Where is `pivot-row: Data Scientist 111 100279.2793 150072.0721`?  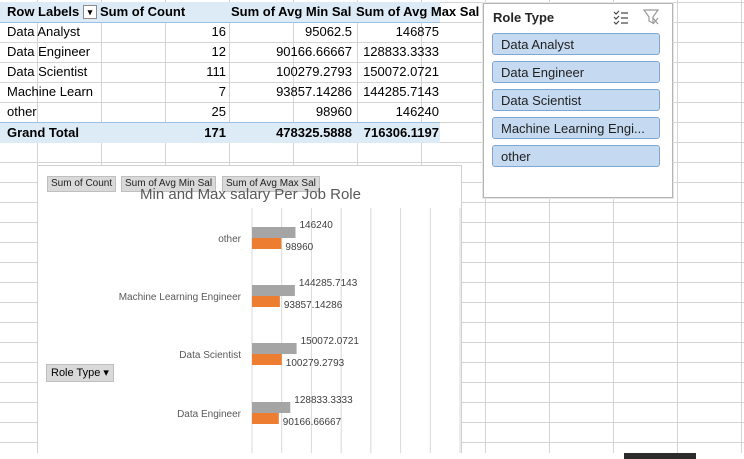
pivot-row: Data Scientist 111 100279.2793 150072.0721 is located at coordinates (220, 72).